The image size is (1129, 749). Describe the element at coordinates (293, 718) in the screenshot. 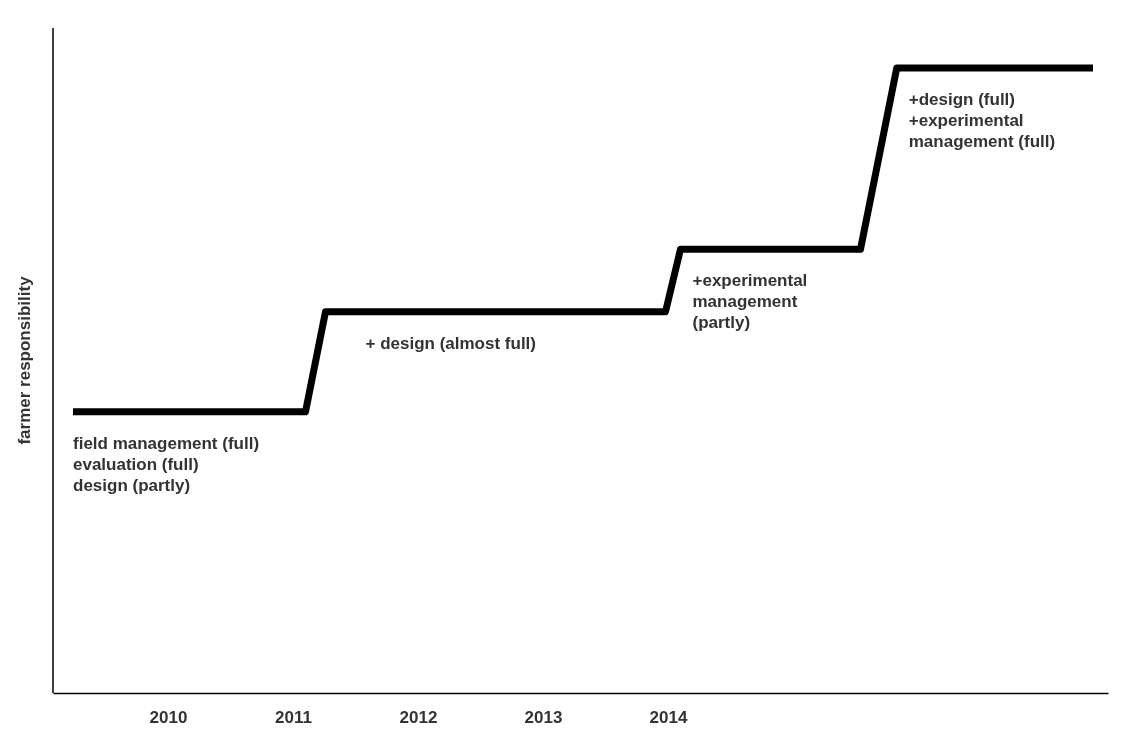

I see `x-tick-label: 2011` at that location.